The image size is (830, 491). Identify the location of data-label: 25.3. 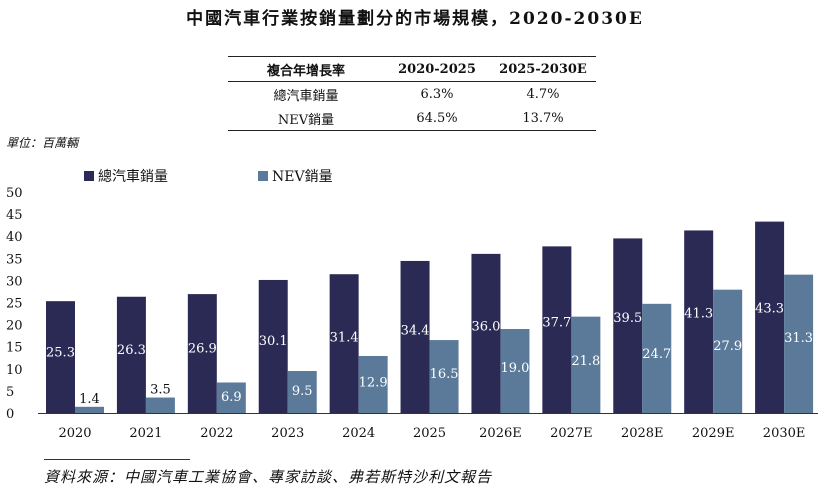
(60, 352).